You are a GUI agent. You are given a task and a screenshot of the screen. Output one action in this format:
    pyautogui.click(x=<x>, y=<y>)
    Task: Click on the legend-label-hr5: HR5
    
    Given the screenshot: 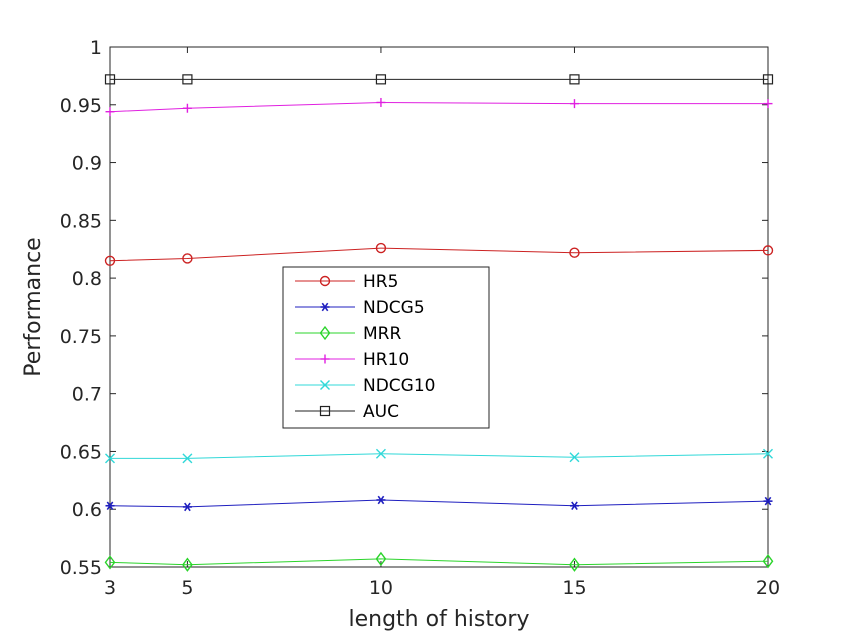 What is the action you would take?
    pyautogui.click(x=380, y=282)
    